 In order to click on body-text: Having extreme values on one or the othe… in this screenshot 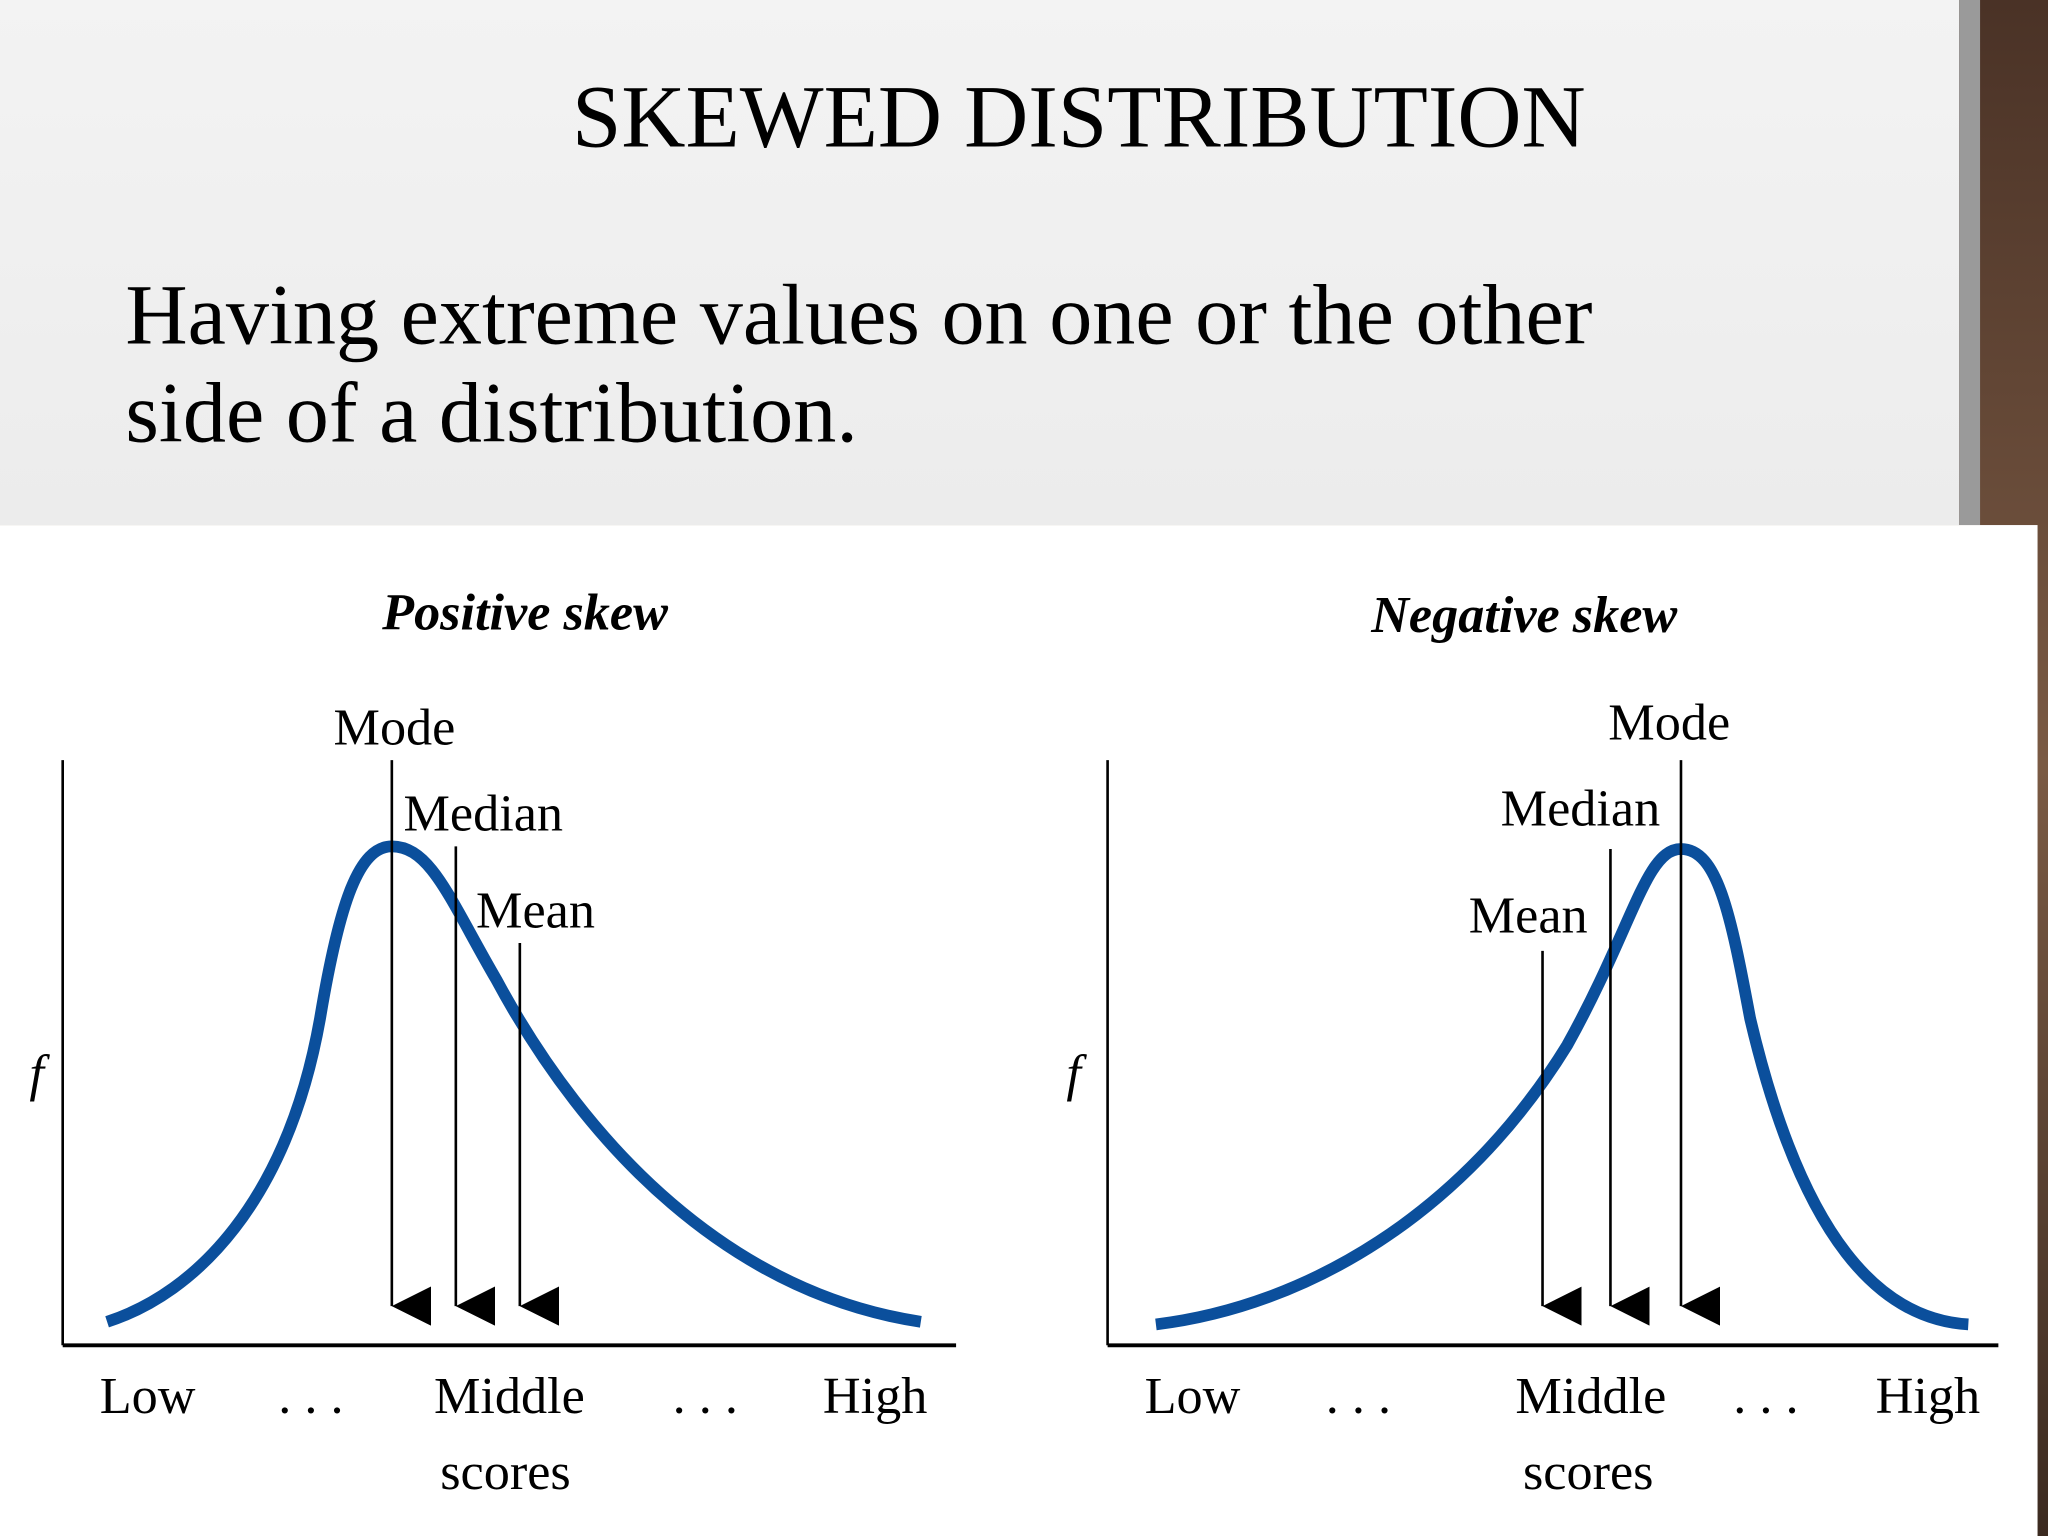, I will do `click(858, 315)`.